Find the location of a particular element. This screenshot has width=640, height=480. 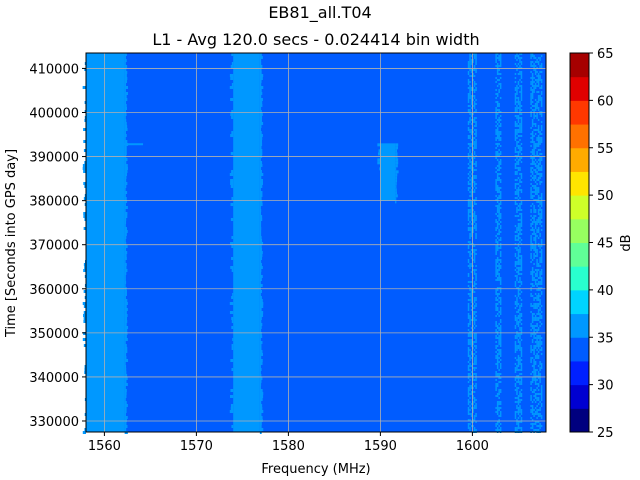

chart-subtitle: L1 - Avg 120.0 secs - 0.024414 bin width is located at coordinates (315, 39).